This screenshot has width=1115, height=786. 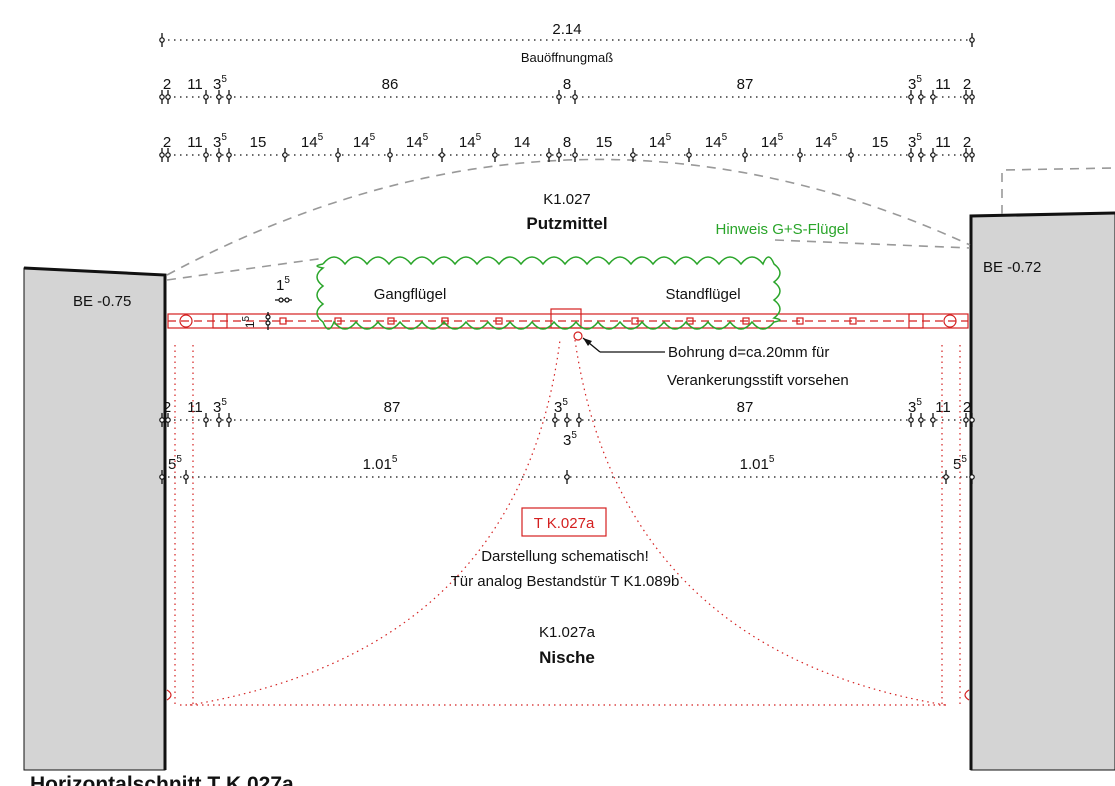 What do you see at coordinates (757, 463) in the screenshot?
I see `dimension-label: 1.015` at bounding box center [757, 463].